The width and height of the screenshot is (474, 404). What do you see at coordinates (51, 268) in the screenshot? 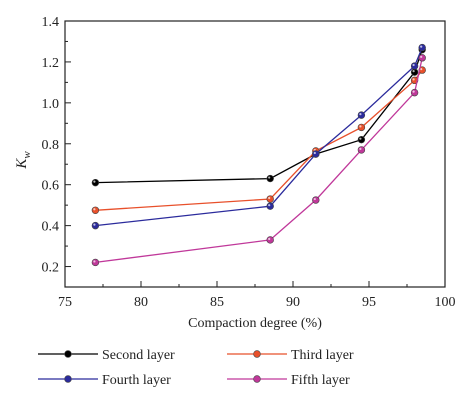
I see `y-tick-label: 0.2` at bounding box center [51, 268].